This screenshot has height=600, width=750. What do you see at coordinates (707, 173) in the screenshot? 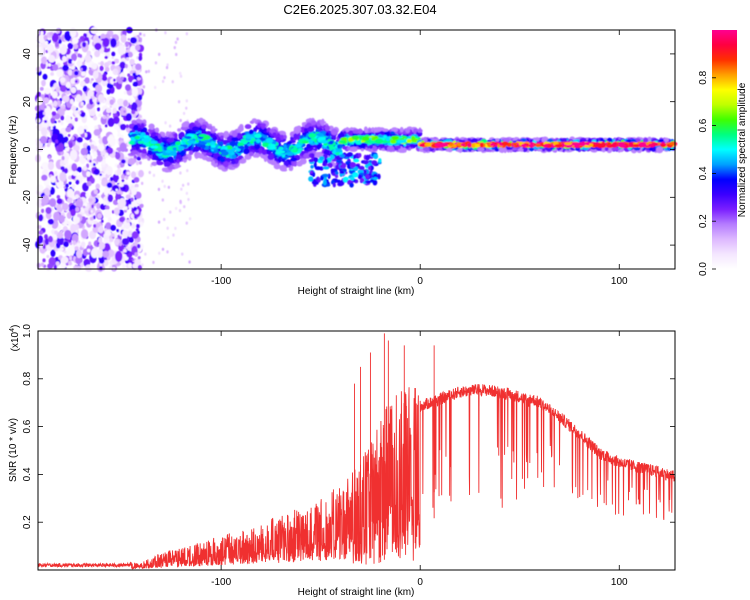
I see `colorbar-ticks: 0.00.20.40.60.8` at bounding box center [707, 173].